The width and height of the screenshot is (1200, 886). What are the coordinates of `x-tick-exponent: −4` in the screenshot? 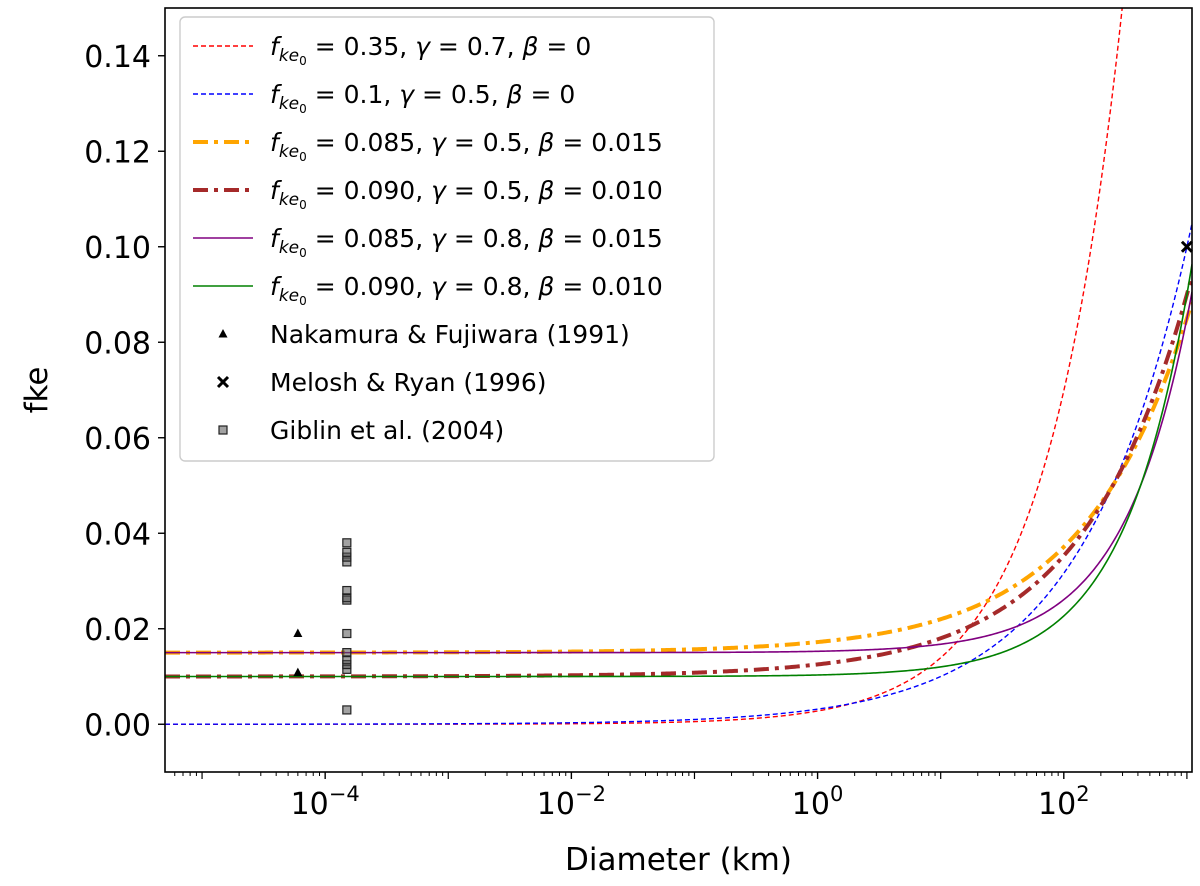 It's located at (344, 794).